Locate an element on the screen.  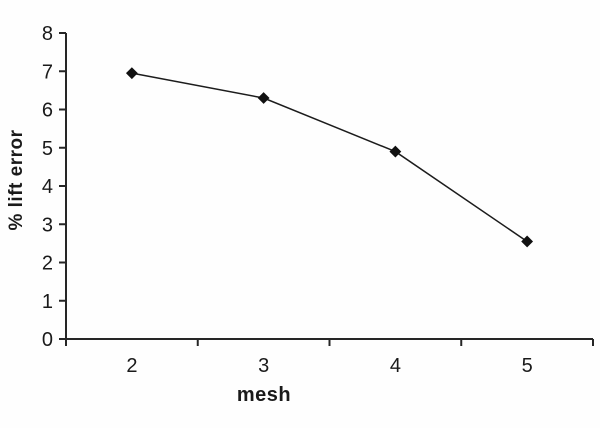
y-tick-label: 2 is located at coordinates (47, 264).